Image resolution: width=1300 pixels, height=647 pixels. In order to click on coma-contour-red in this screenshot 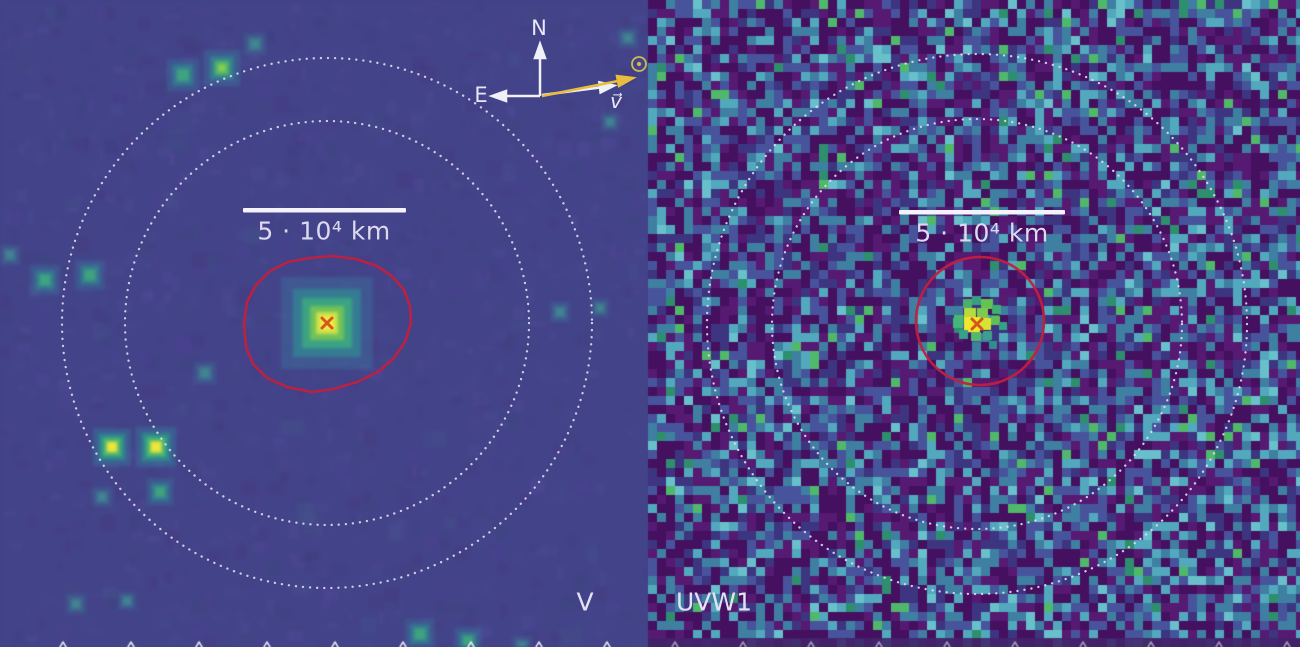, I will do `click(327, 324)`.